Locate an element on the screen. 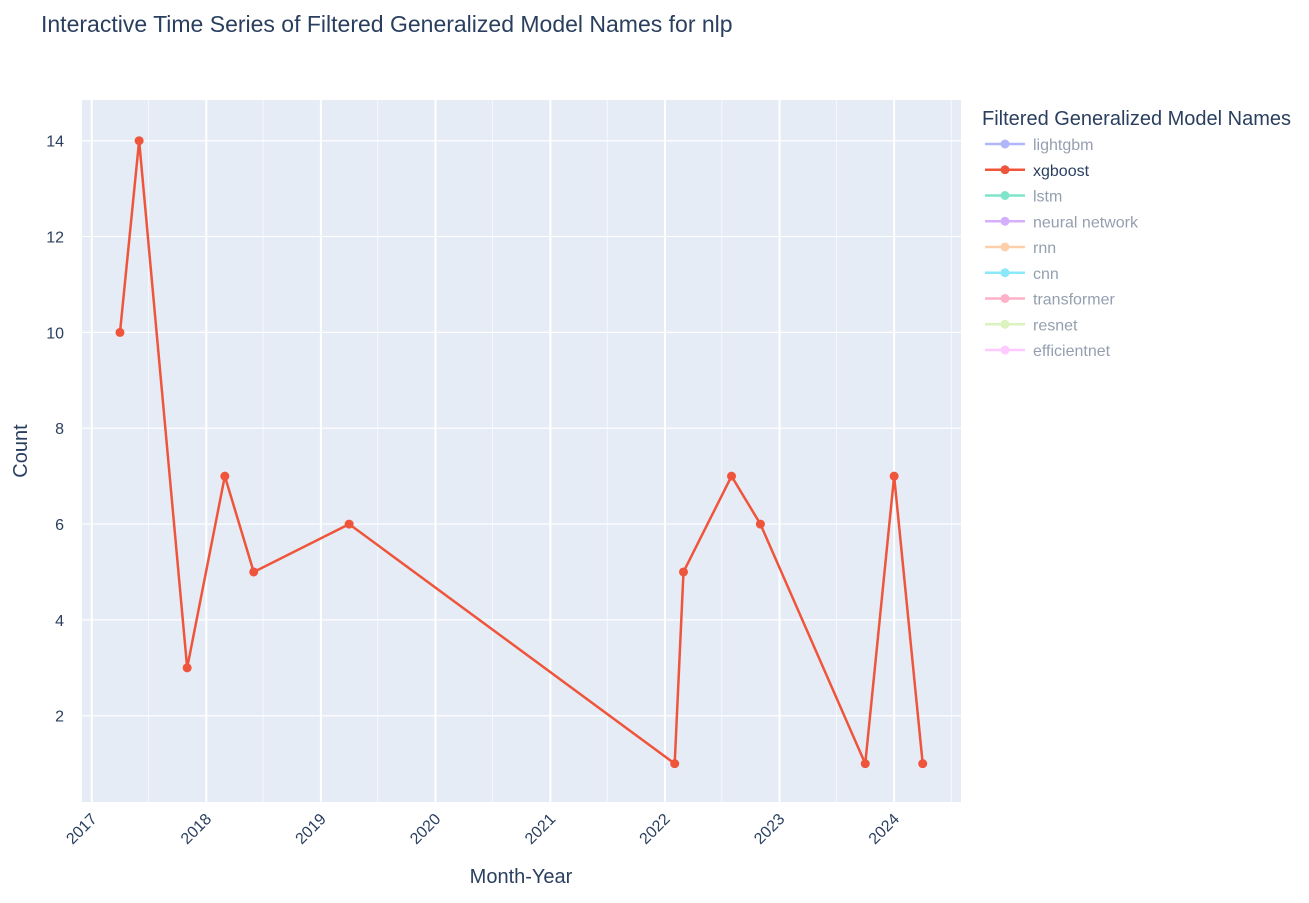 The width and height of the screenshot is (1309, 903). x-tick-label: 2017 is located at coordinates (81, 829).